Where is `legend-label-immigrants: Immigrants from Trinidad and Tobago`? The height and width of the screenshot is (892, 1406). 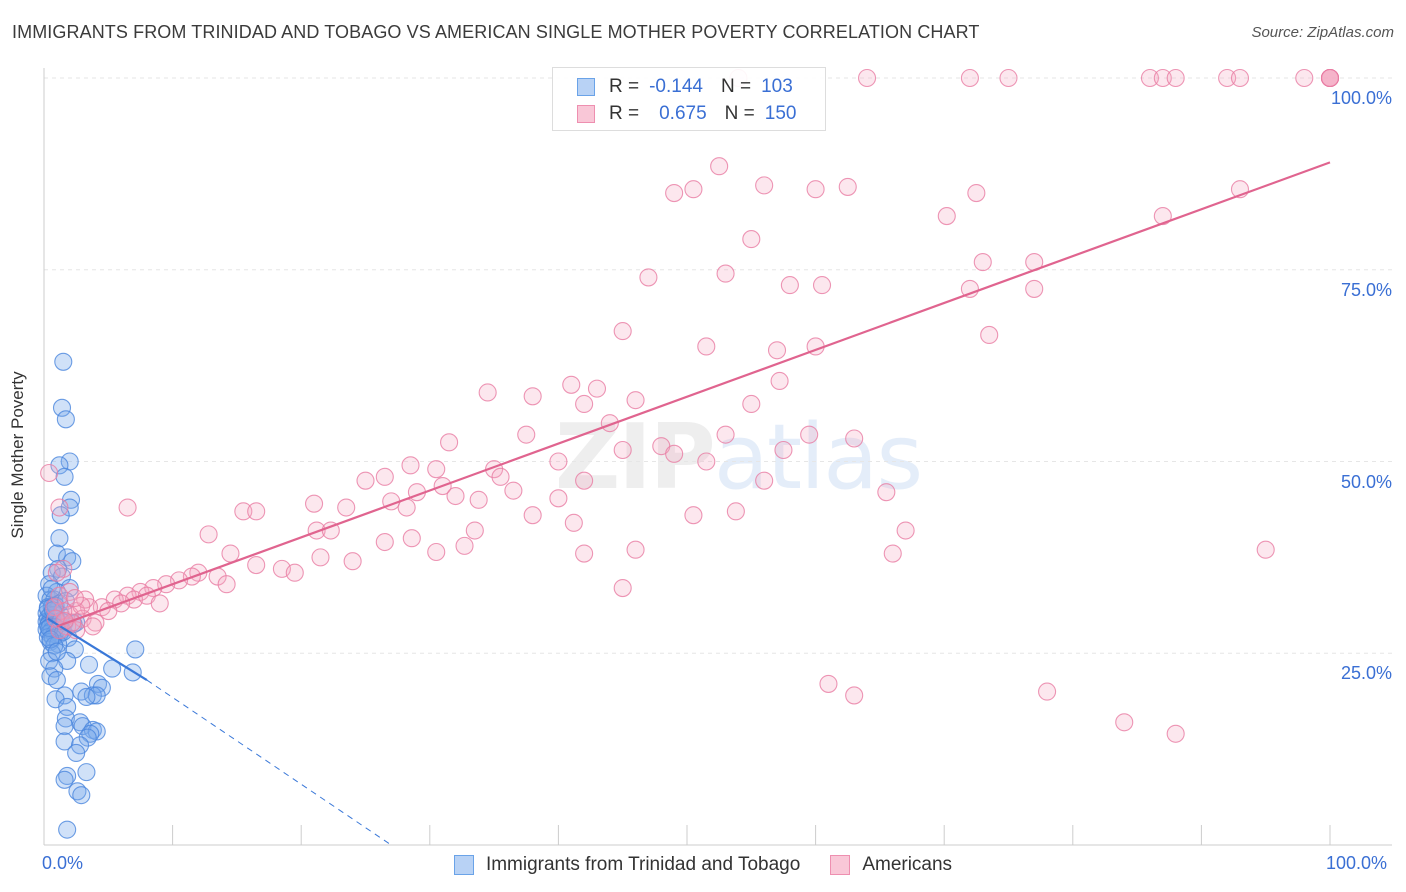
legend-label-immigrants: Immigrants from Trinidad and Tobago is located at coordinates (643, 864).